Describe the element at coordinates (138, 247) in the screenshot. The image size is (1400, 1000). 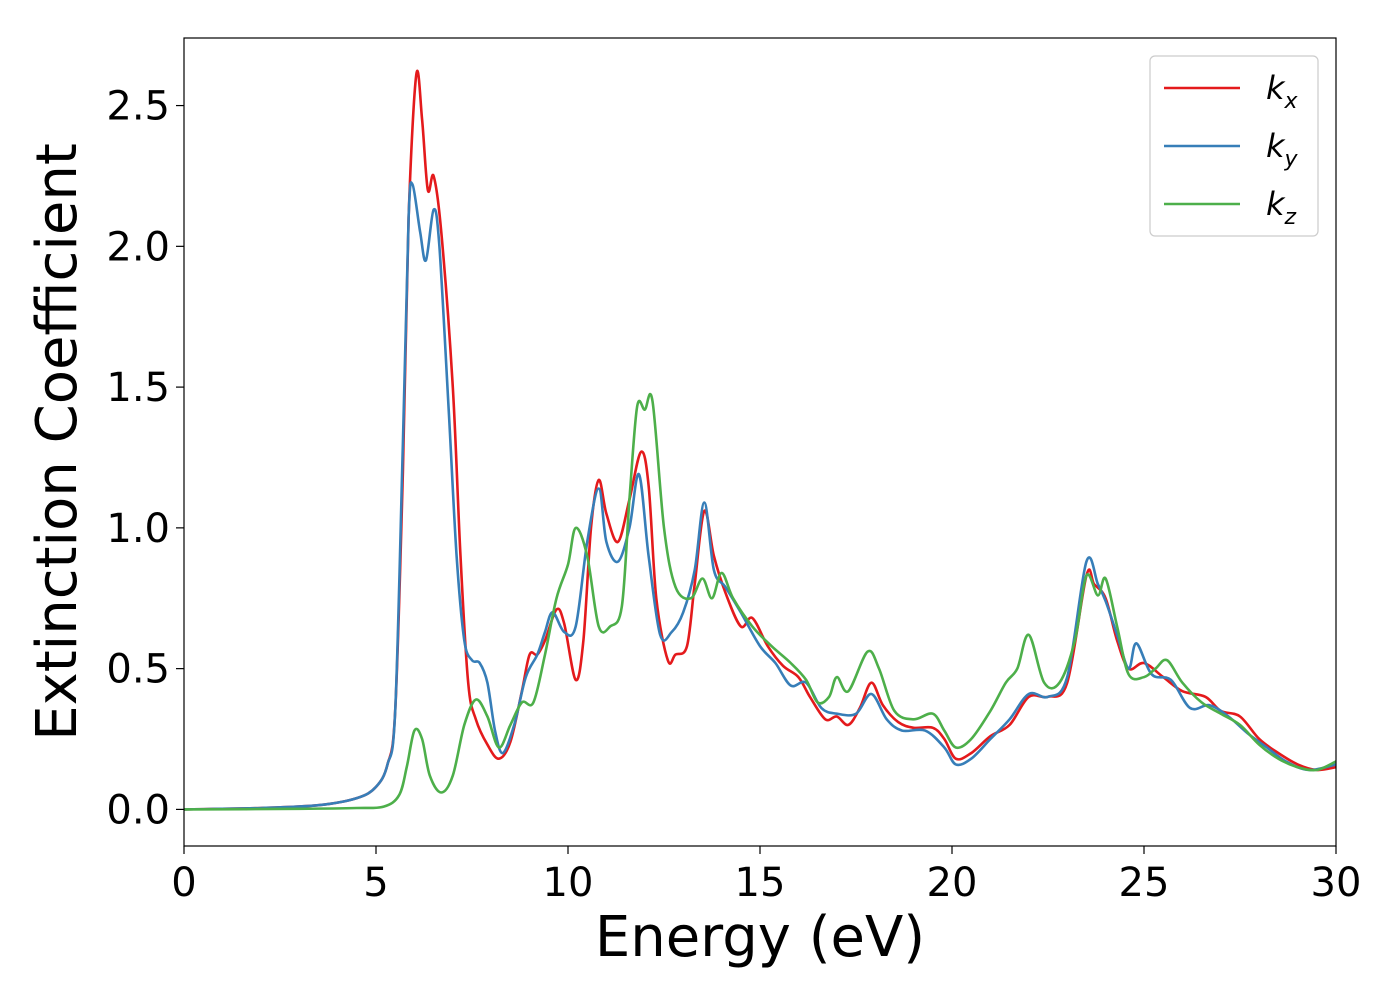
I see `y-tick-label: 2.0` at that location.